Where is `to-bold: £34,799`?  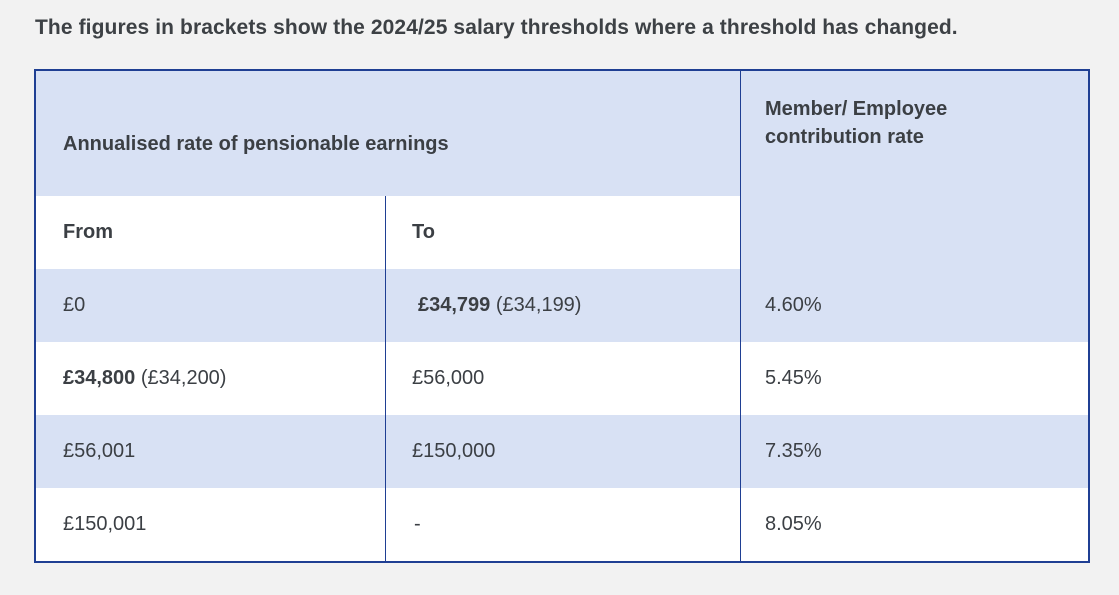 to-bold: £34,799 is located at coordinates (454, 305).